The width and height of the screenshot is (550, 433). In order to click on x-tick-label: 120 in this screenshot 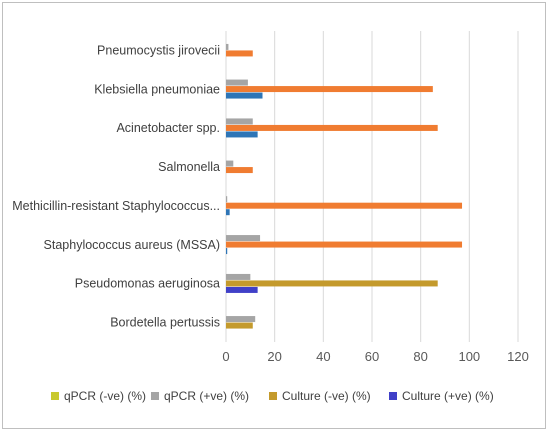, I will do `click(518, 356)`.